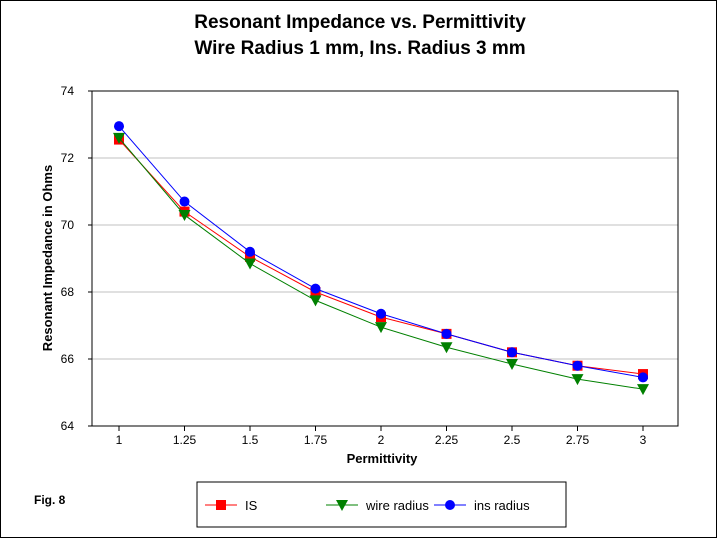 The image size is (717, 538). I want to click on legend-label: IS, so click(251, 505).